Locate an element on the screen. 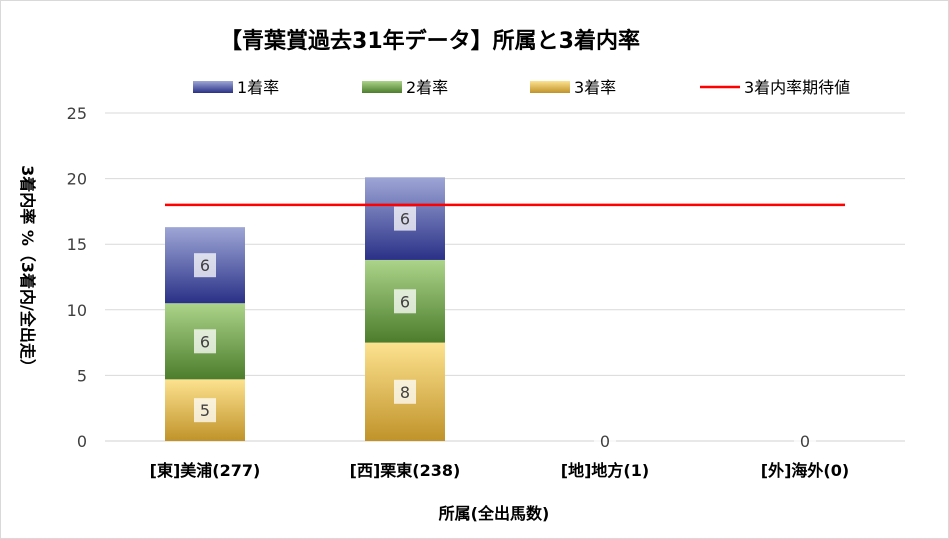  y-ticks: 0 5 10 15 20 25 is located at coordinates (77, 277).